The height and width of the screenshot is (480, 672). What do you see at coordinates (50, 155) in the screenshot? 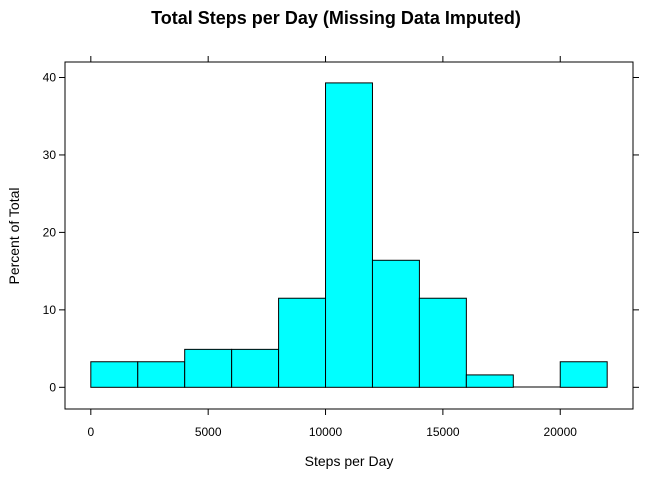
I see `y-tick-label: 30` at bounding box center [50, 155].